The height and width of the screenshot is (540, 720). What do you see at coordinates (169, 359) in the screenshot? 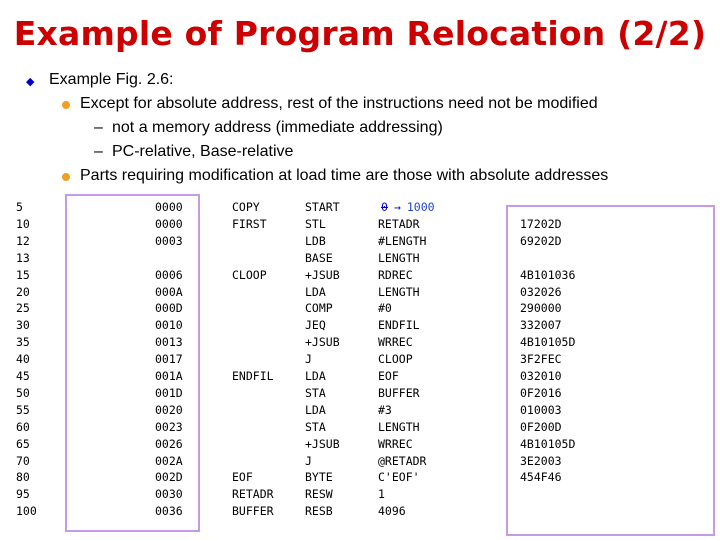
I see `listing-loc-cell: 0017` at bounding box center [169, 359].